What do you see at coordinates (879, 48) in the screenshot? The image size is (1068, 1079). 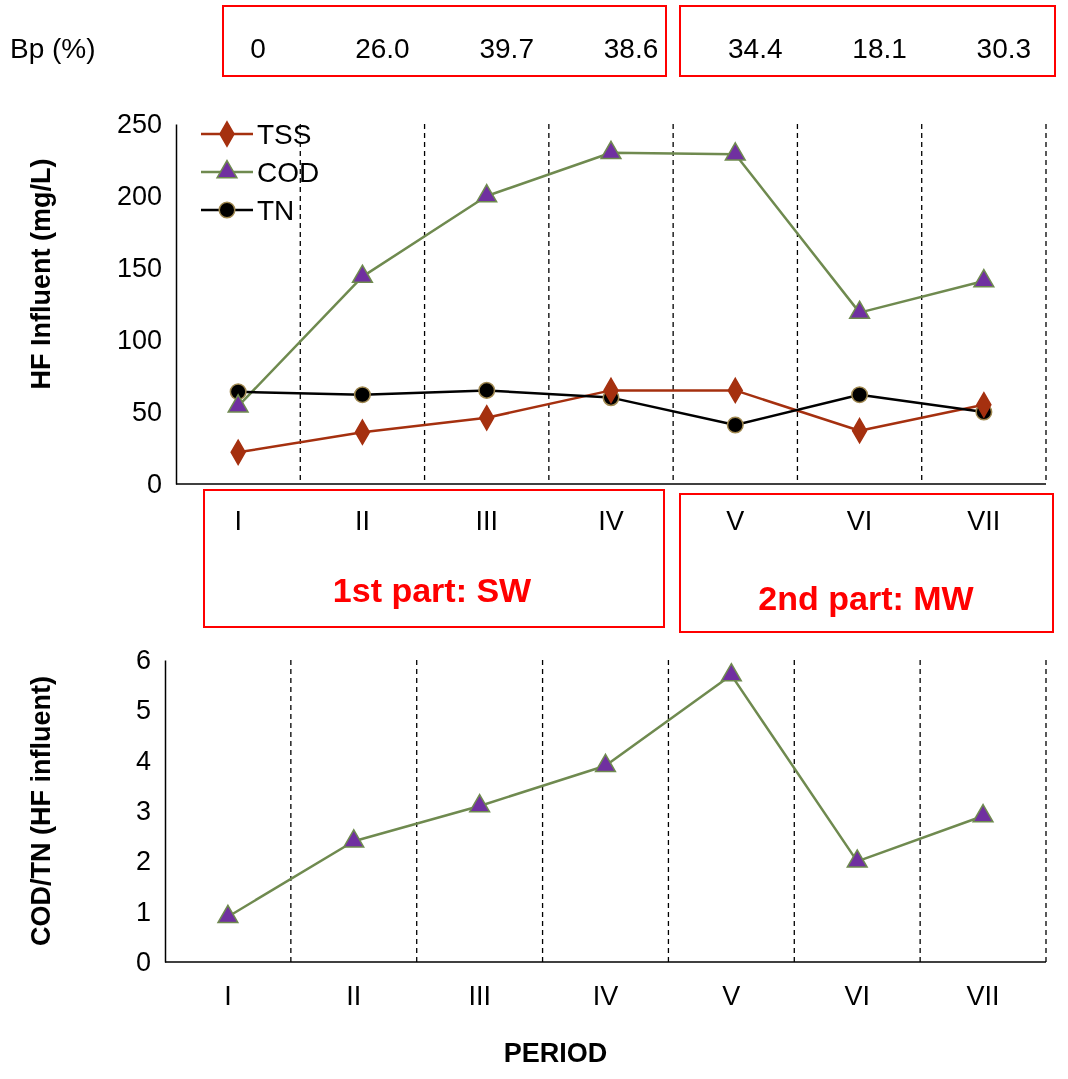 I see `text: 18.1` at bounding box center [879, 48].